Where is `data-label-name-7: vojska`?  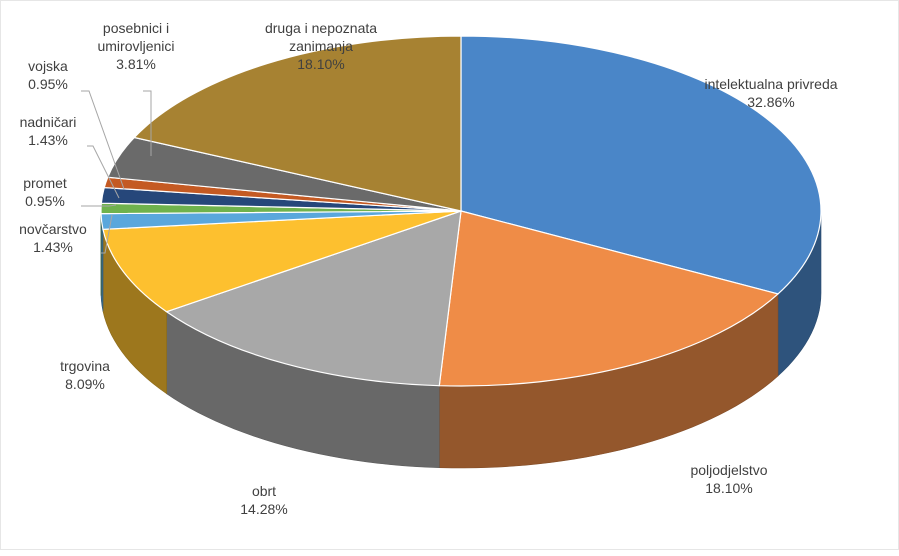
data-label-name-7: vojska is located at coordinates (48, 66).